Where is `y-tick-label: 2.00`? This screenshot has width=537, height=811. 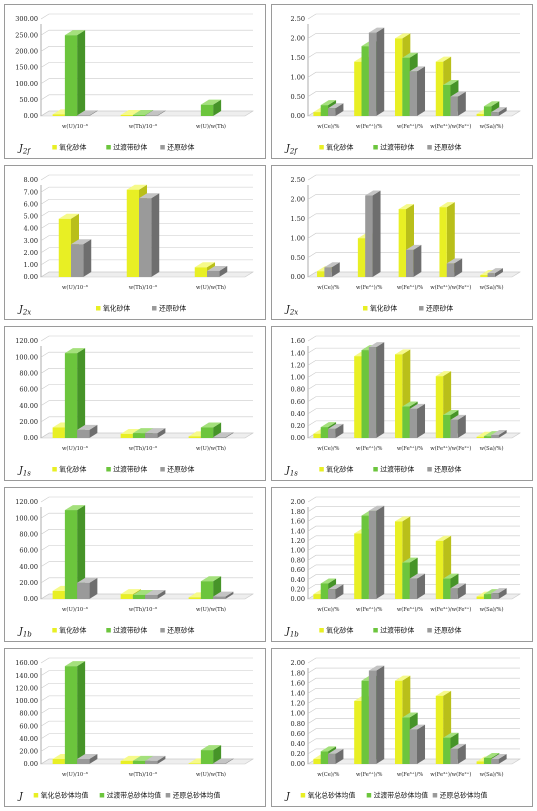 y-tick-label: 2.00 is located at coordinates (298, 502).